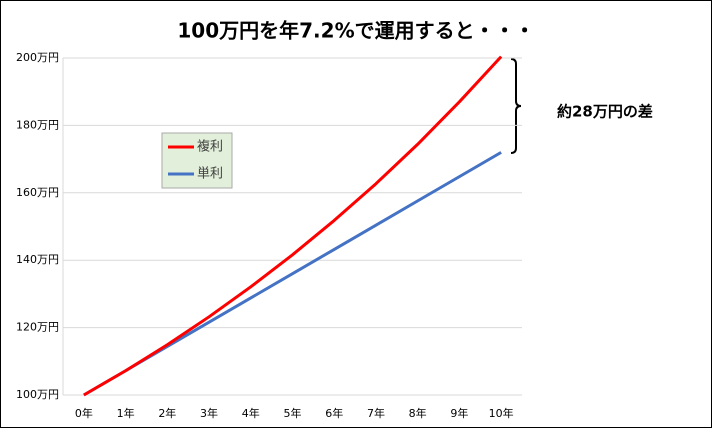 The height and width of the screenshot is (428, 712). What do you see at coordinates (210, 174) in the screenshot?
I see `legend-label: 単利` at bounding box center [210, 174].